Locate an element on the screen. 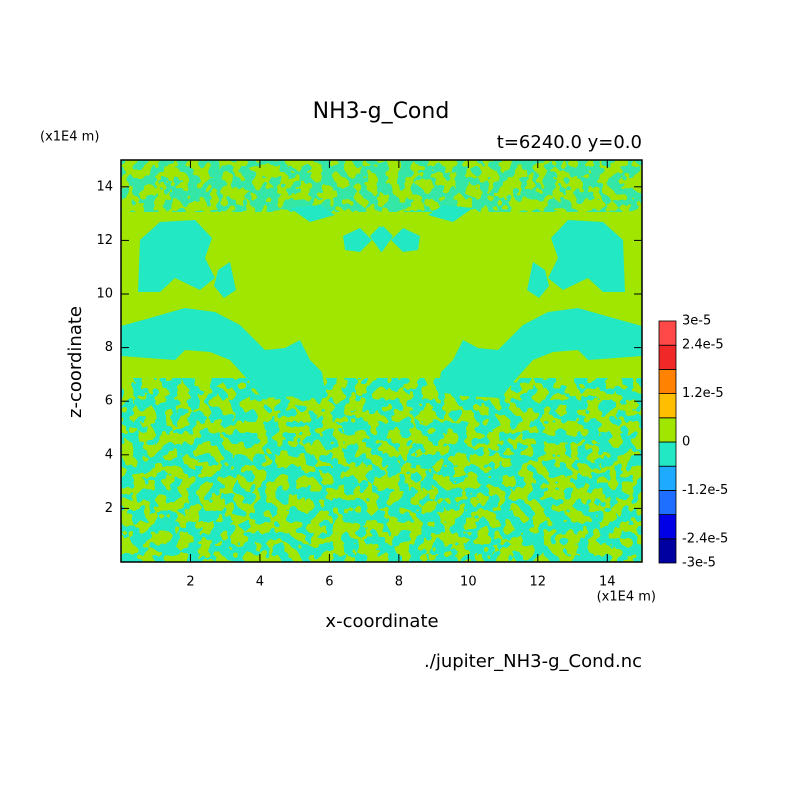  x-tick-label: 8 is located at coordinates (399, 582).